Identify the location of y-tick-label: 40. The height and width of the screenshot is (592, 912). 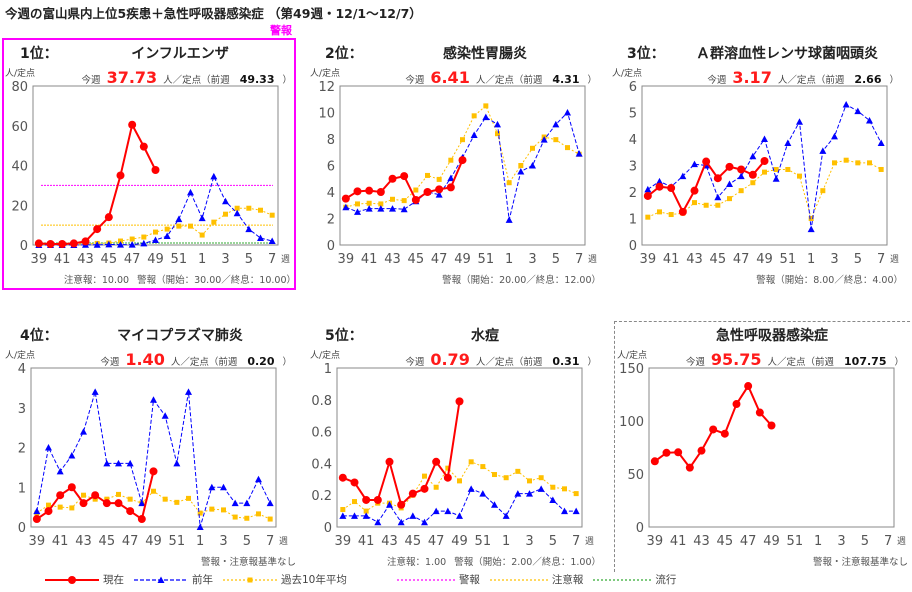
(19, 167).